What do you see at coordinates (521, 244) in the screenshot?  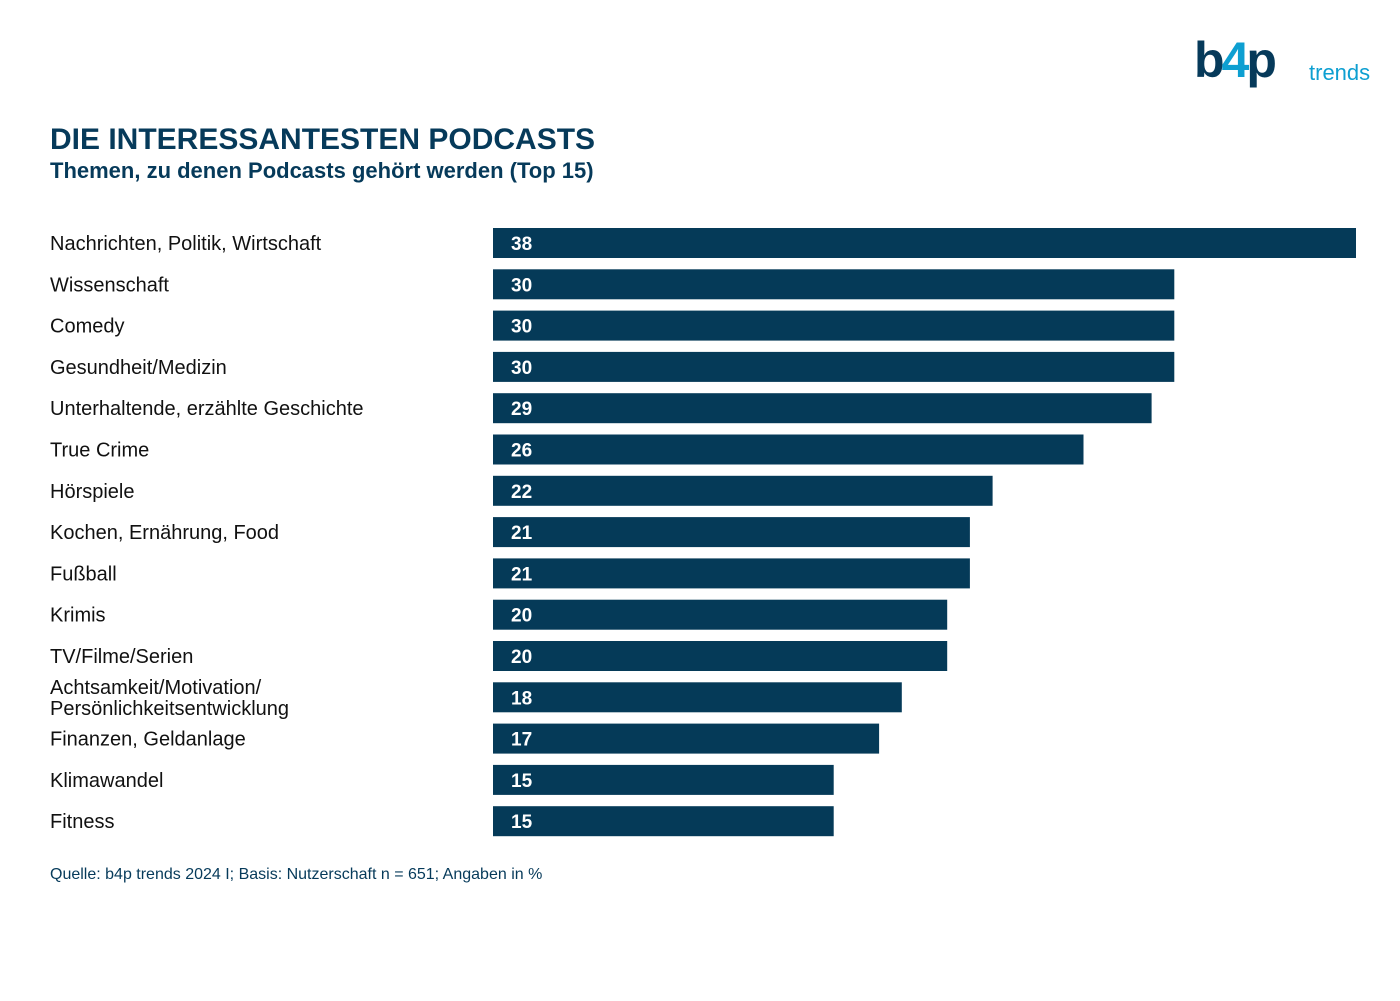 I see `bar-value-label: 38` at bounding box center [521, 244].